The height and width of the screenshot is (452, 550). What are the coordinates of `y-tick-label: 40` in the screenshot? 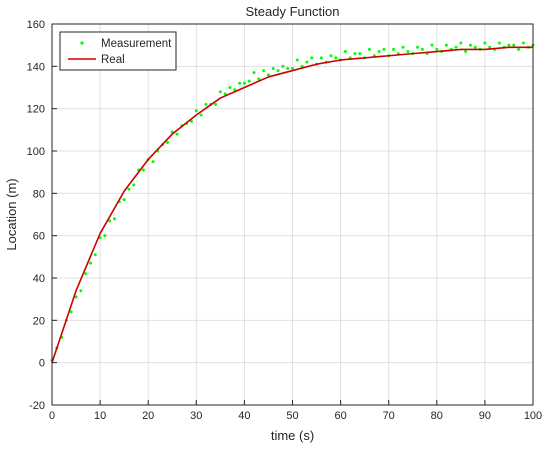 It's located at (39, 279).